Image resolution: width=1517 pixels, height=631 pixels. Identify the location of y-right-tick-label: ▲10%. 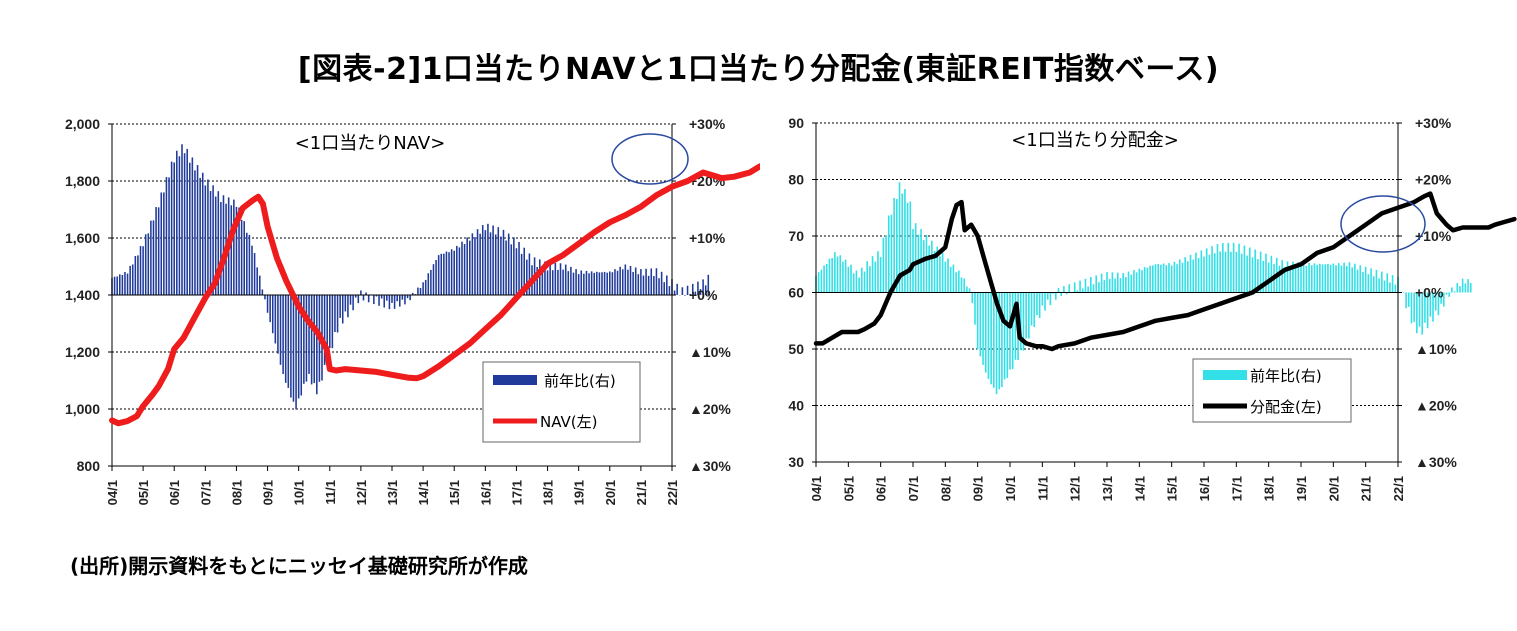
(1436, 349).